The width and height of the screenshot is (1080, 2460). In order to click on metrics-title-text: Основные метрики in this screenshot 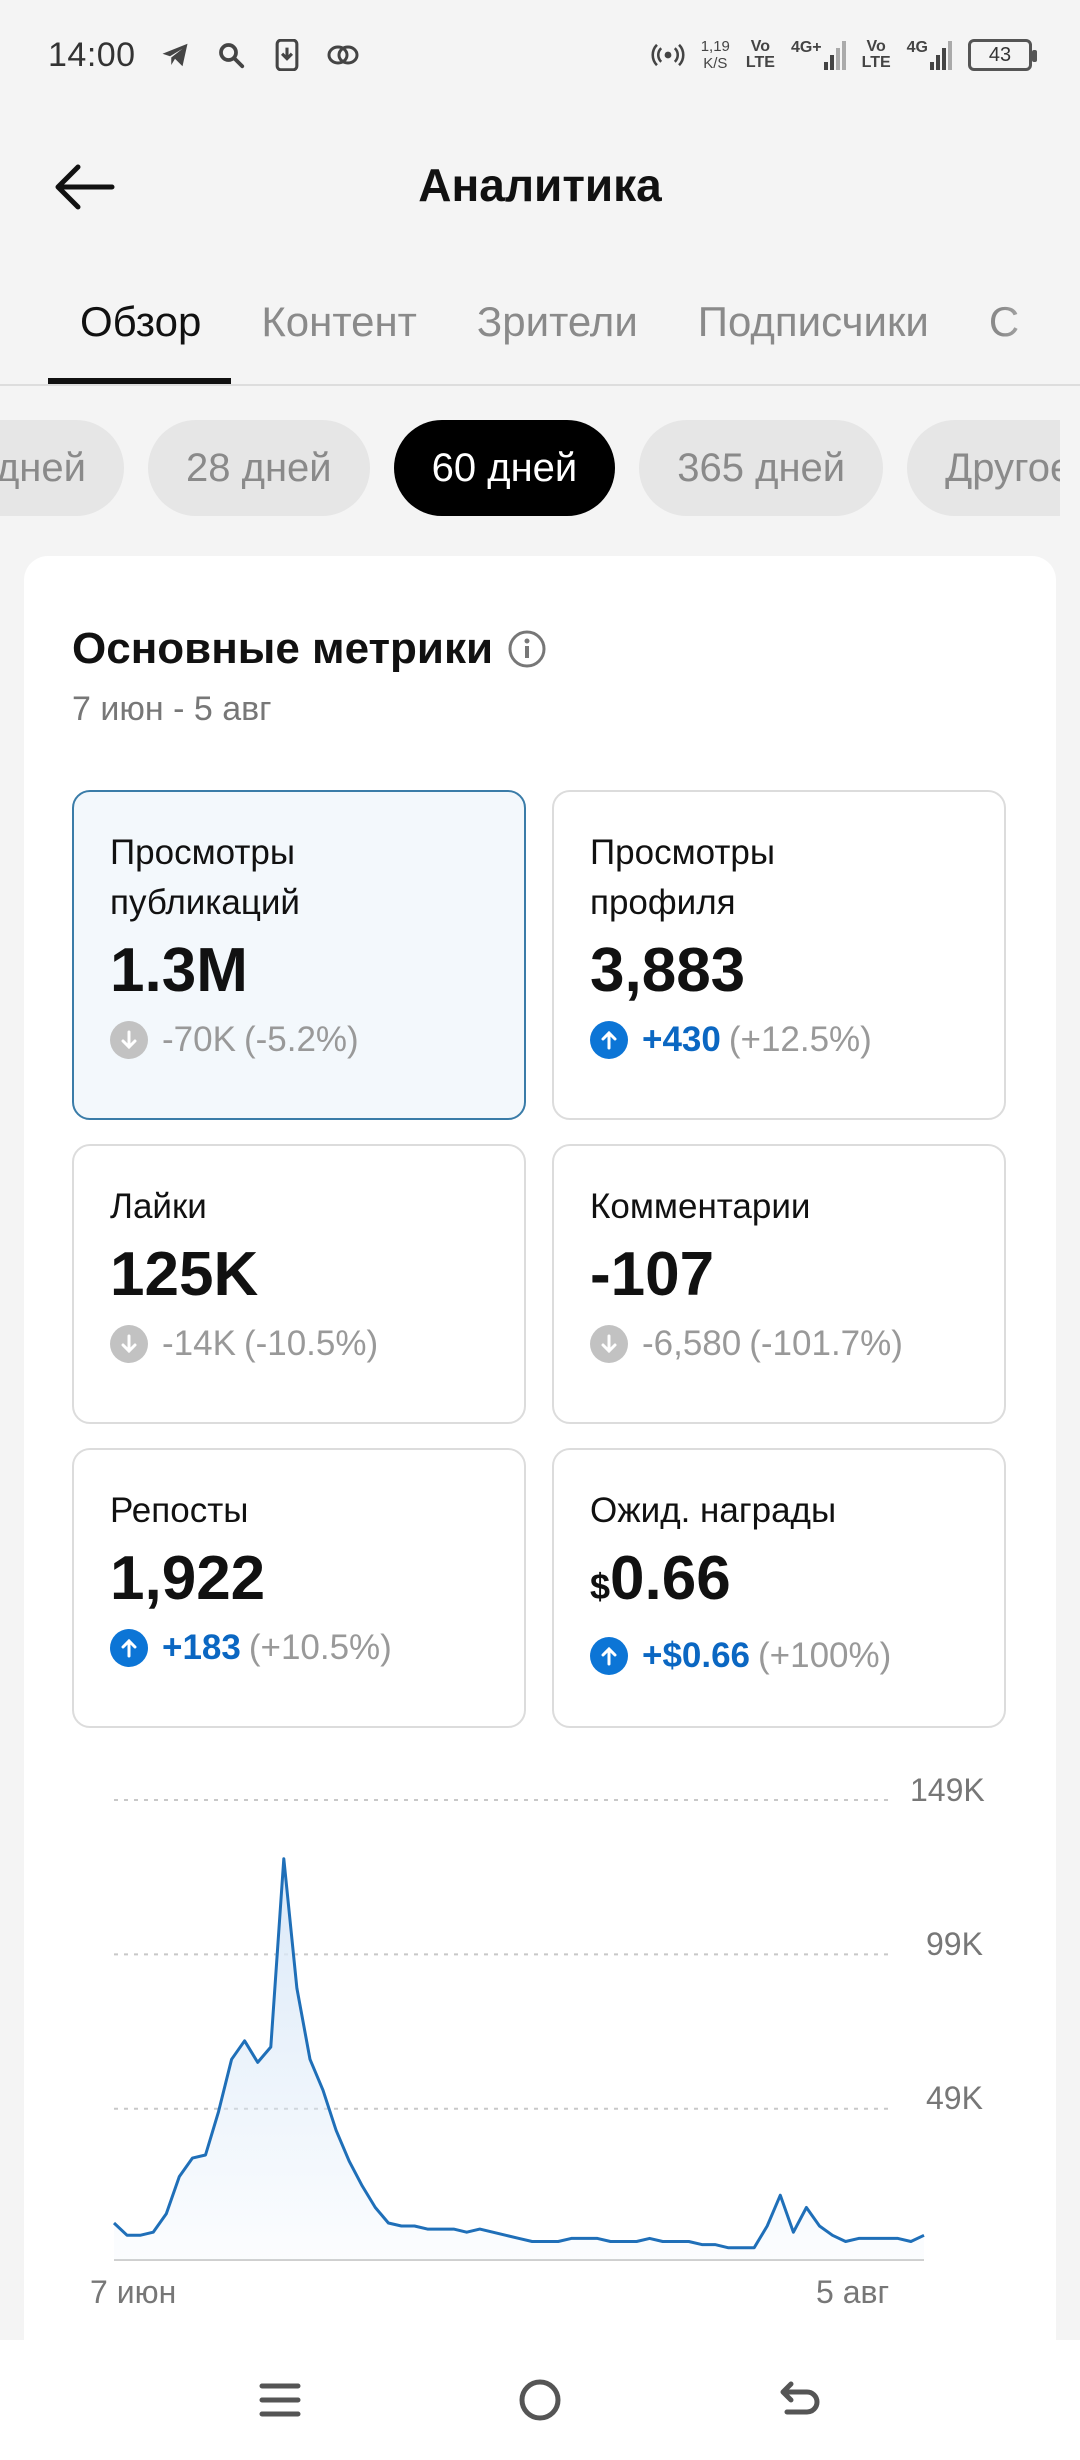, I will do `click(283, 648)`.